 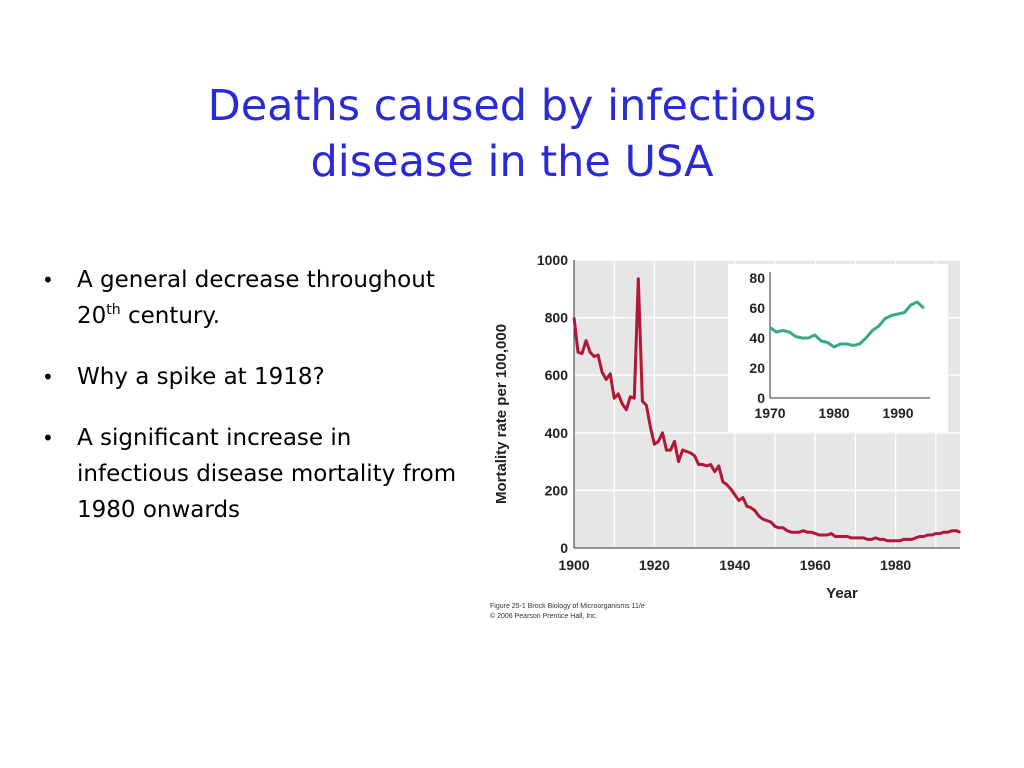 What do you see at coordinates (501, 414) in the screenshot?
I see `y-axis-title: Mortality rate per 100,000` at bounding box center [501, 414].